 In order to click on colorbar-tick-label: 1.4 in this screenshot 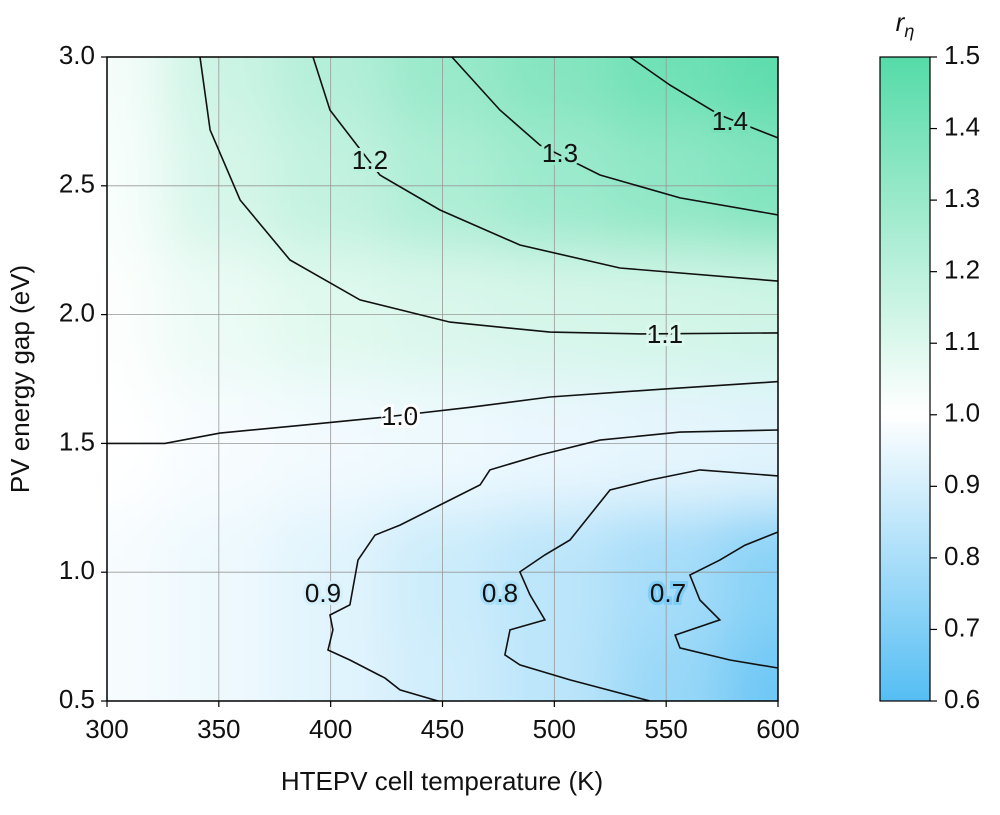, I will do `click(962, 126)`.